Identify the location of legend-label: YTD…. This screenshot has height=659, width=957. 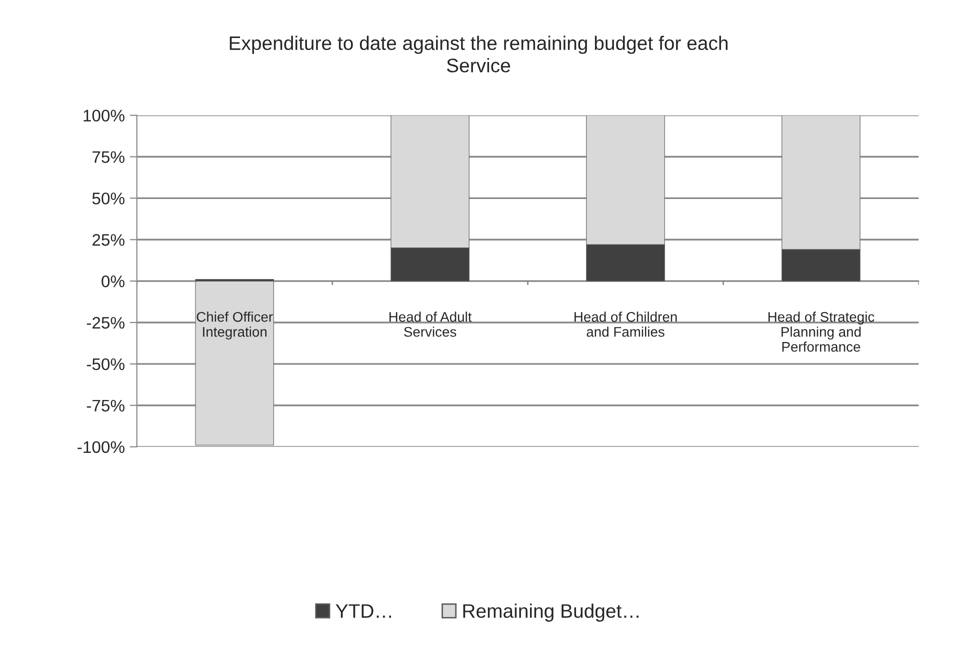
(364, 611).